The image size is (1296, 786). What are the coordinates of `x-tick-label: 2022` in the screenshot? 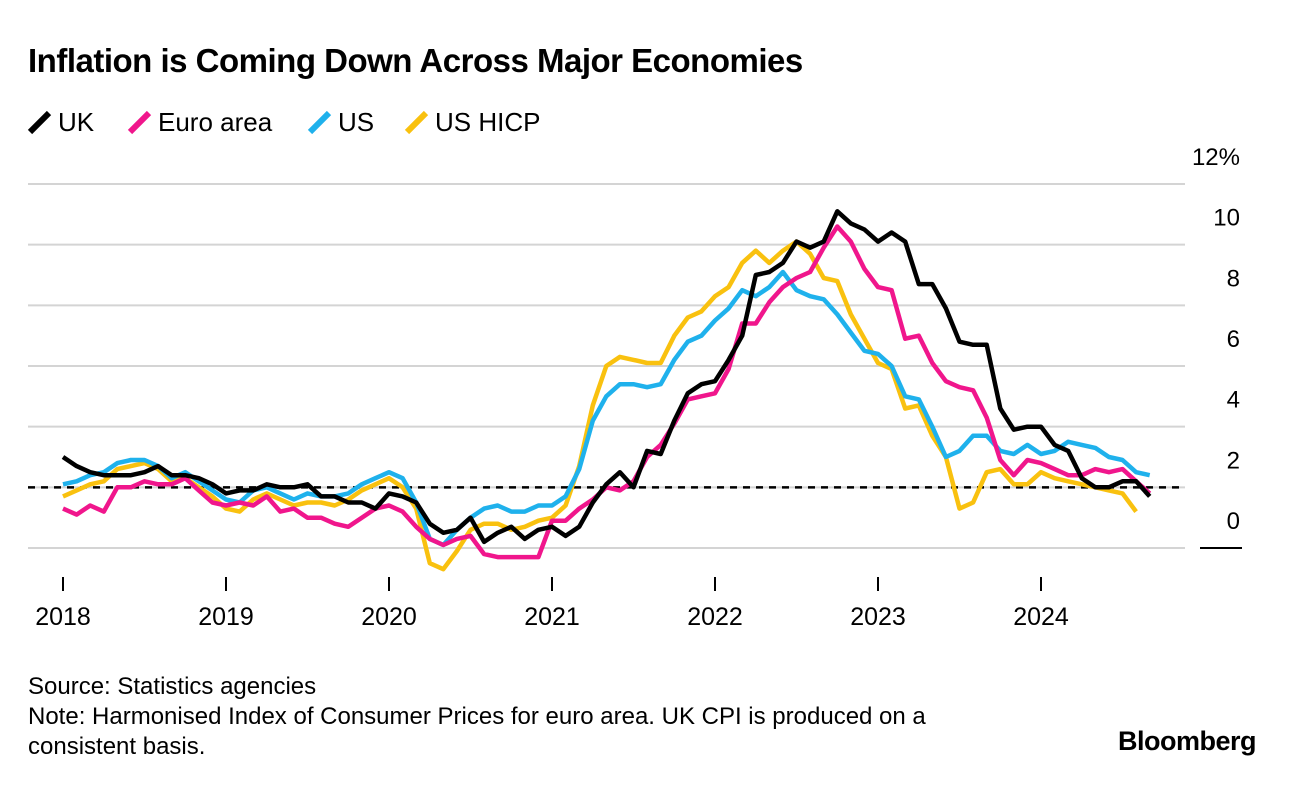 It's located at (715, 617).